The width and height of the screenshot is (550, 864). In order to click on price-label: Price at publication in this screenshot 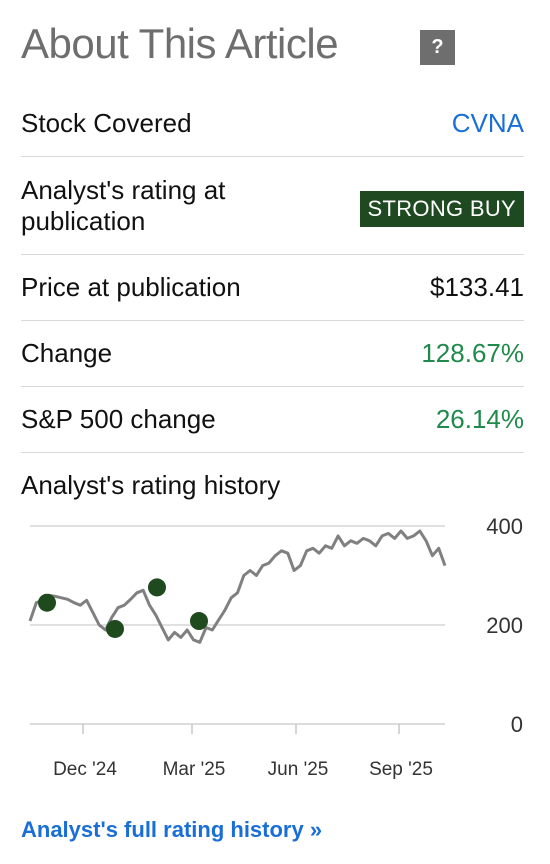, I will do `click(131, 287)`.